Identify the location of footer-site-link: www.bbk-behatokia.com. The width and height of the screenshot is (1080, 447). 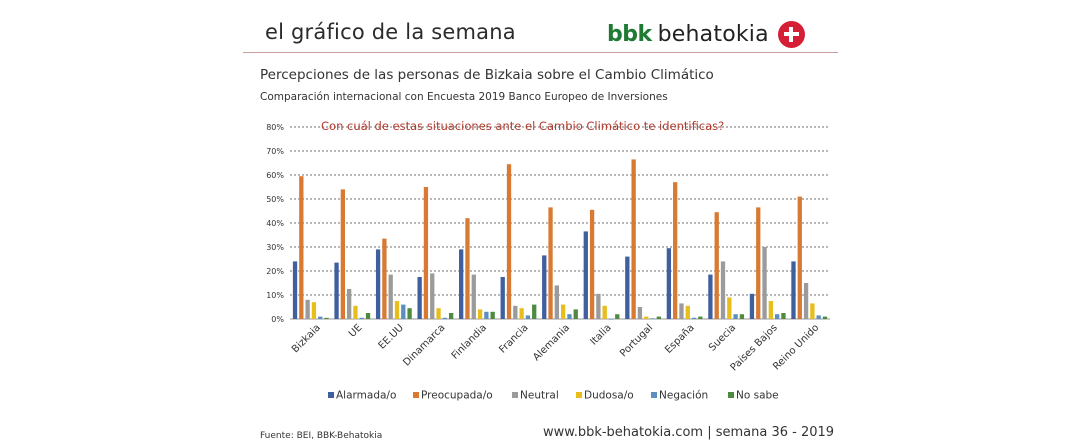
(623, 432).